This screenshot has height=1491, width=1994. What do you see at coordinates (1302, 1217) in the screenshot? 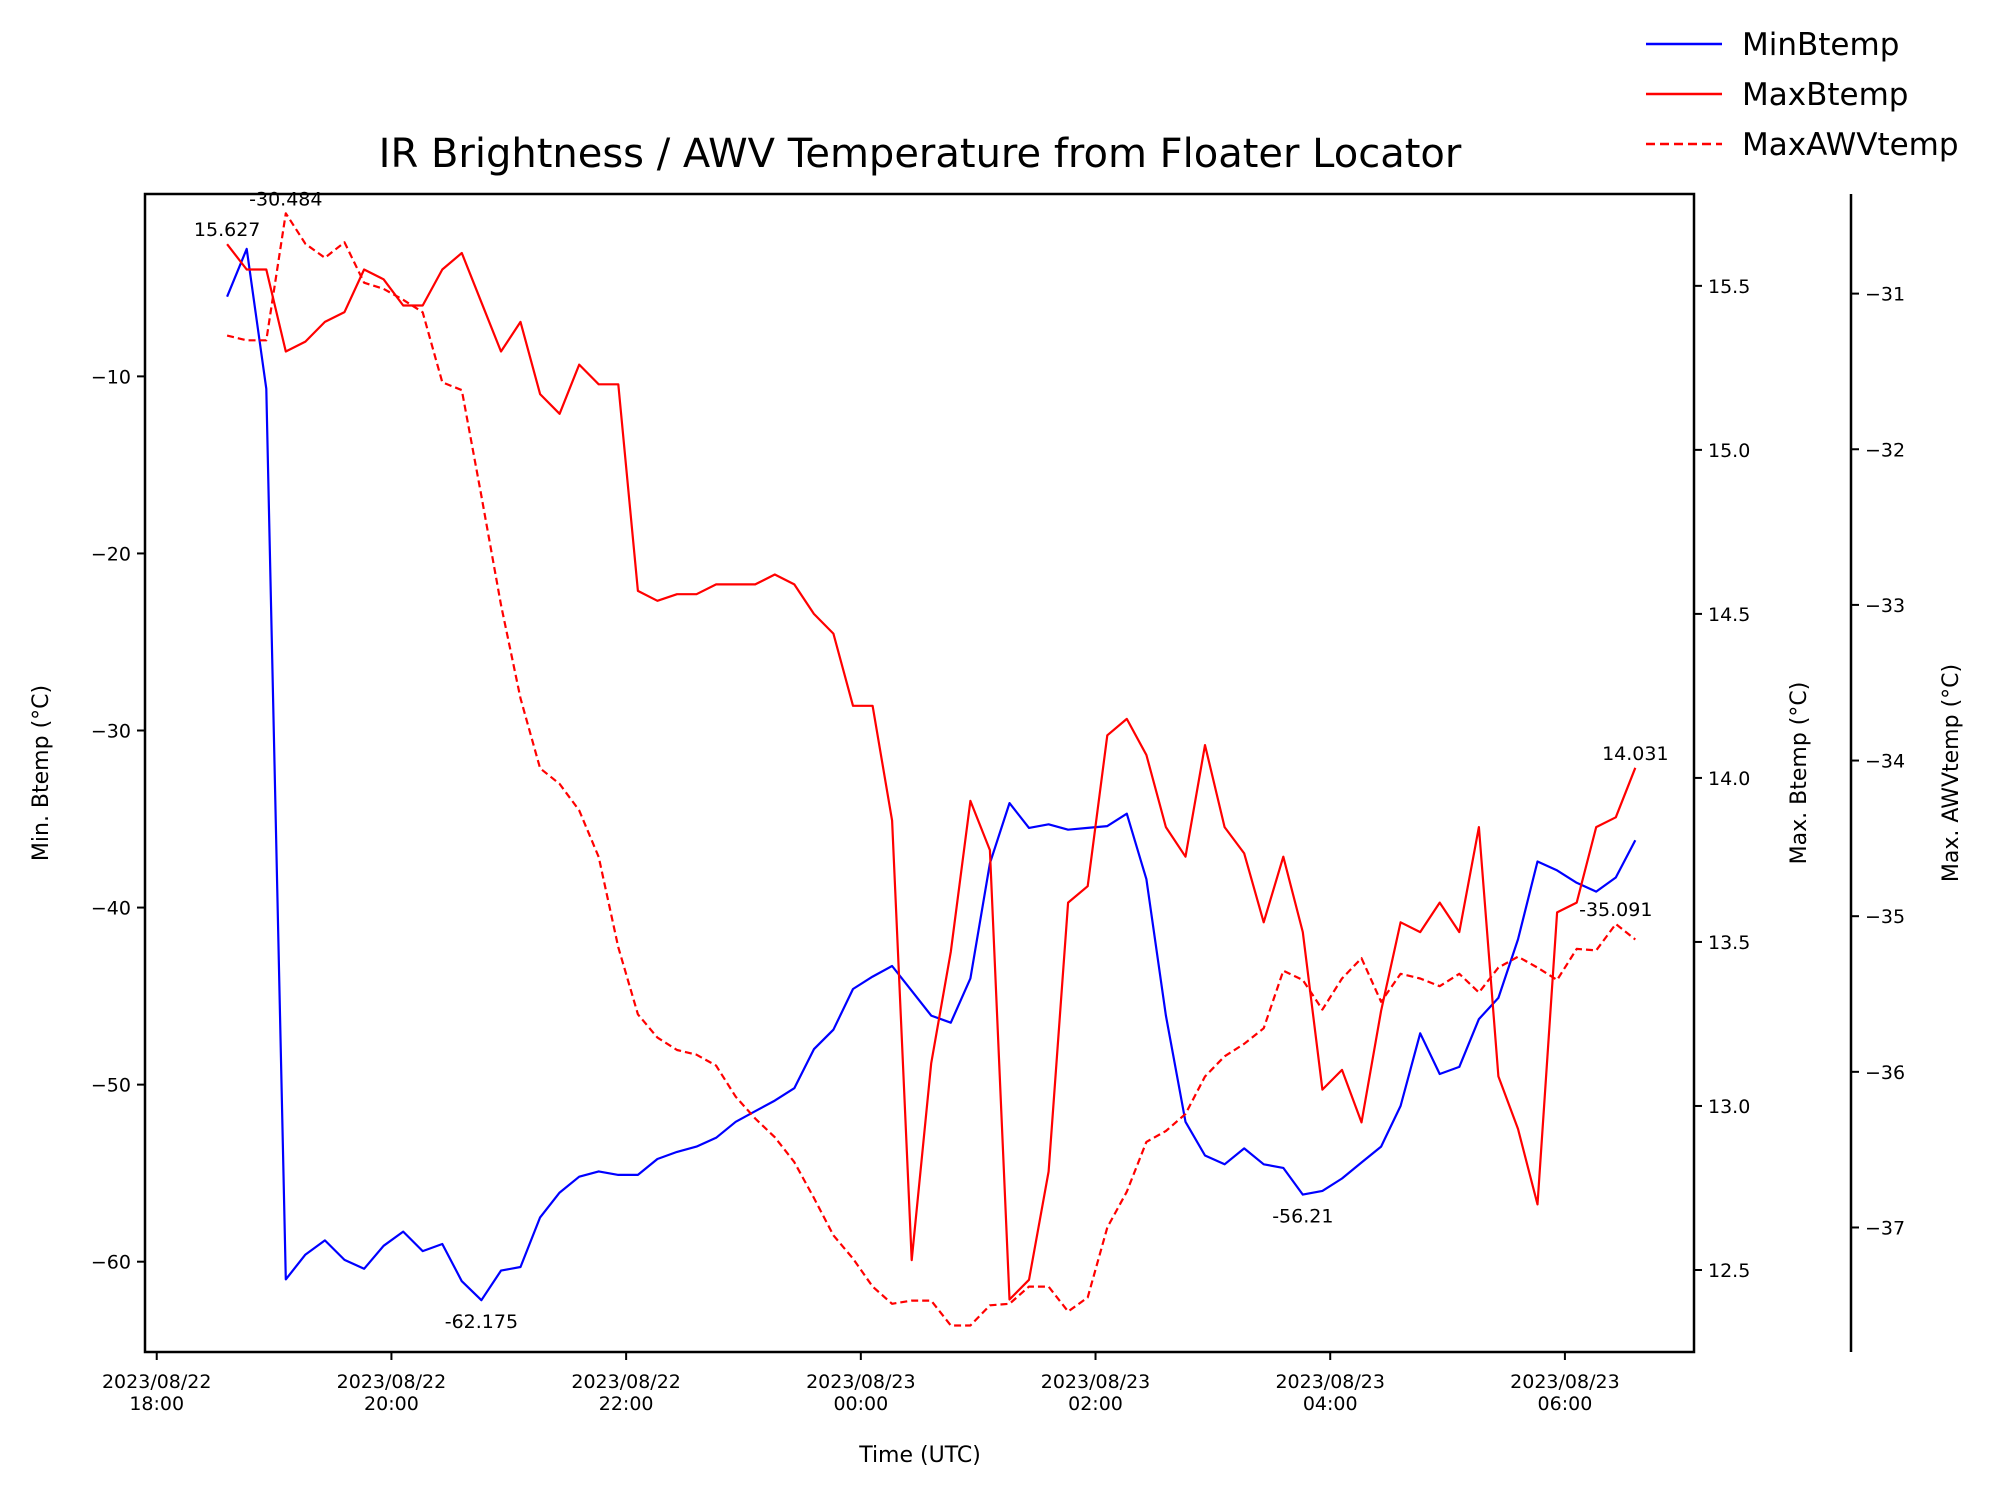
I see `data-annotation: -56.21` at bounding box center [1302, 1217].